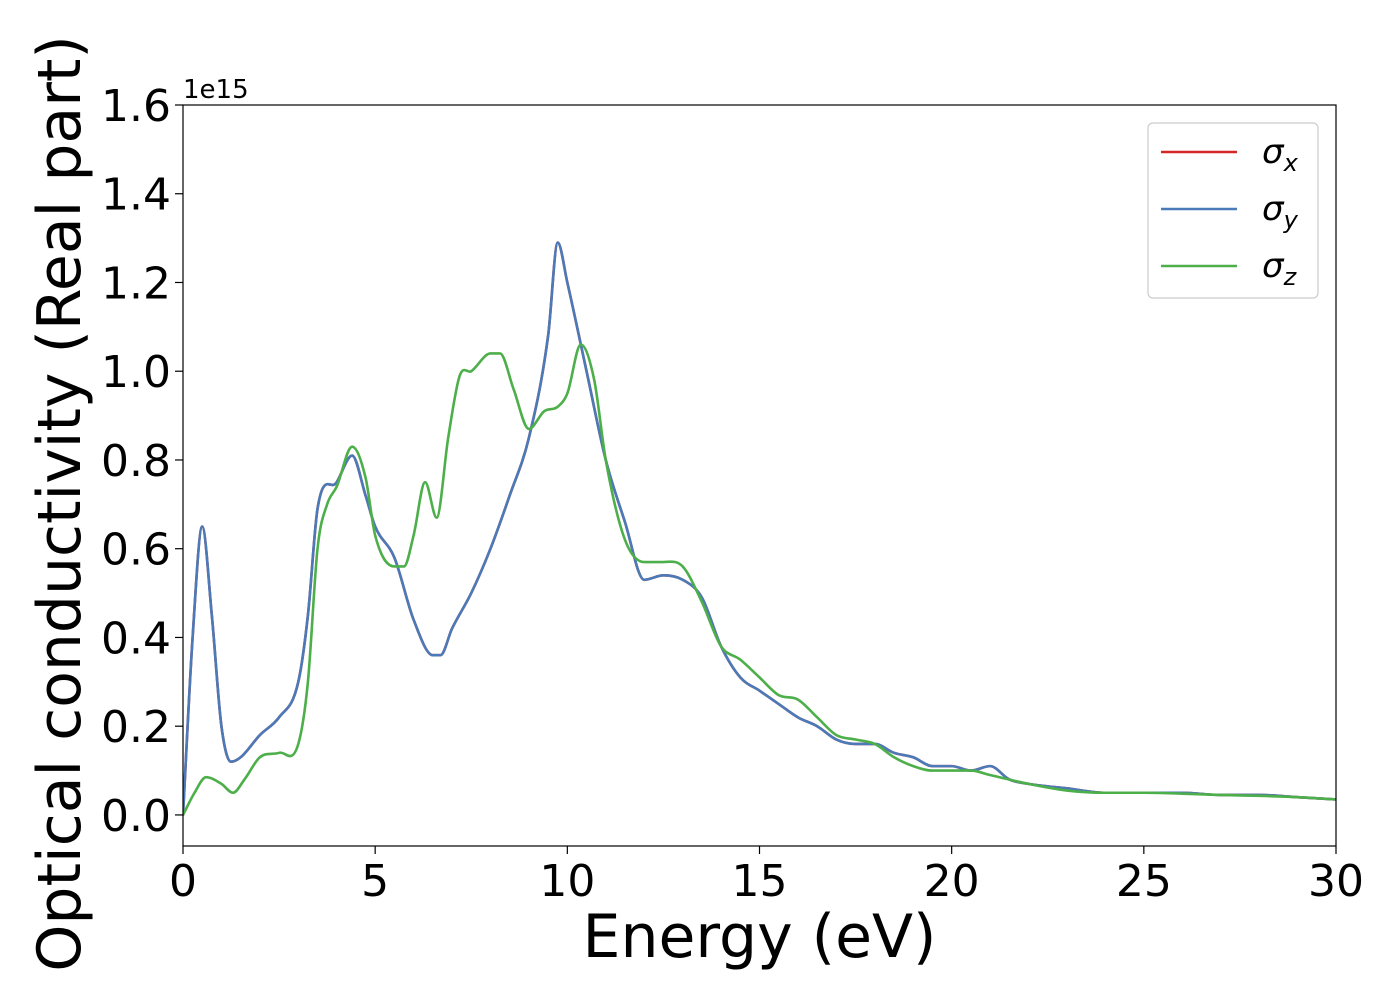 This screenshot has height=1000, width=1400. Describe the element at coordinates (136, 550) in the screenshot. I see `y-tick-label: 0.6` at that location.